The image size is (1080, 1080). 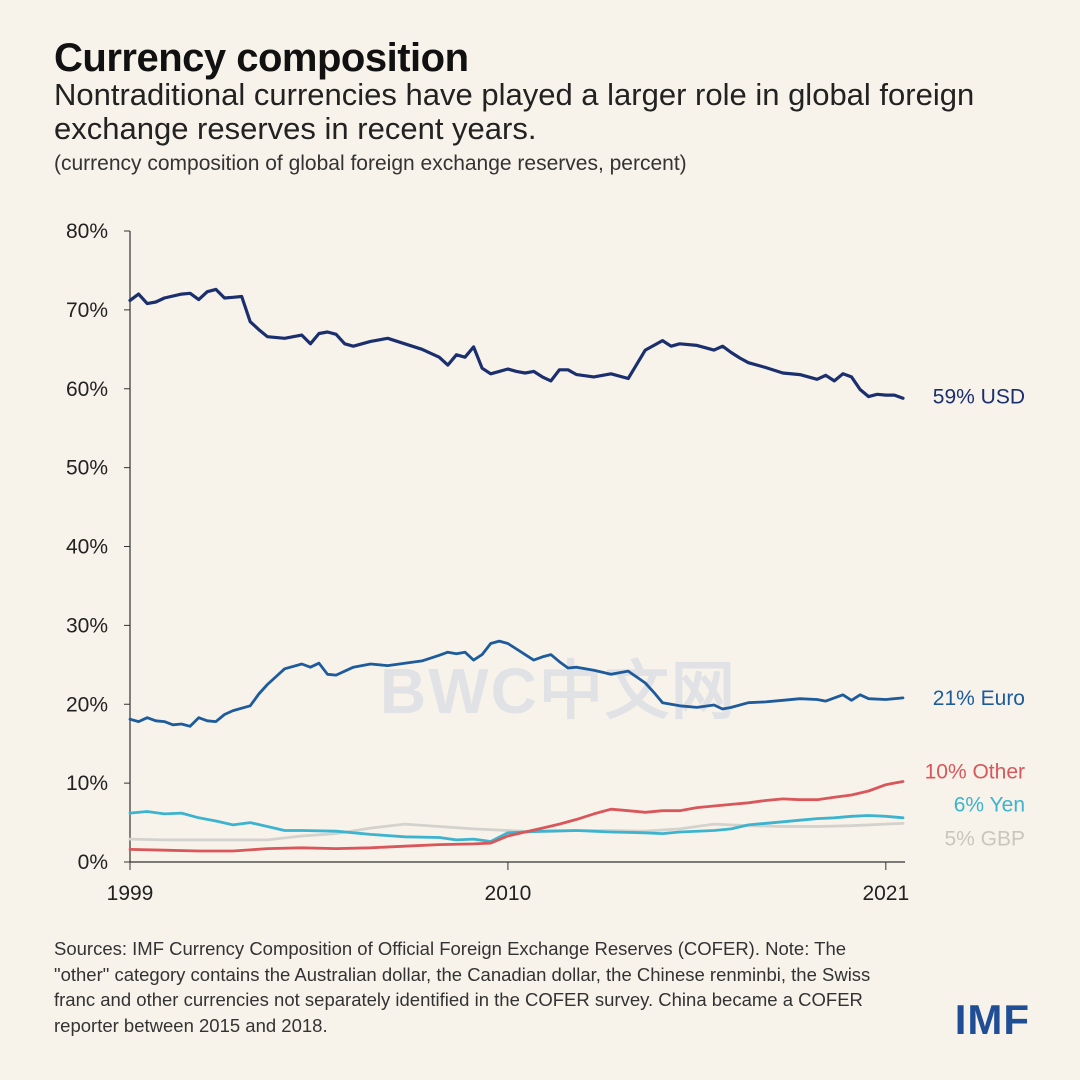 What do you see at coordinates (508, 893) in the screenshot?
I see `x-tick-label: 2010` at bounding box center [508, 893].